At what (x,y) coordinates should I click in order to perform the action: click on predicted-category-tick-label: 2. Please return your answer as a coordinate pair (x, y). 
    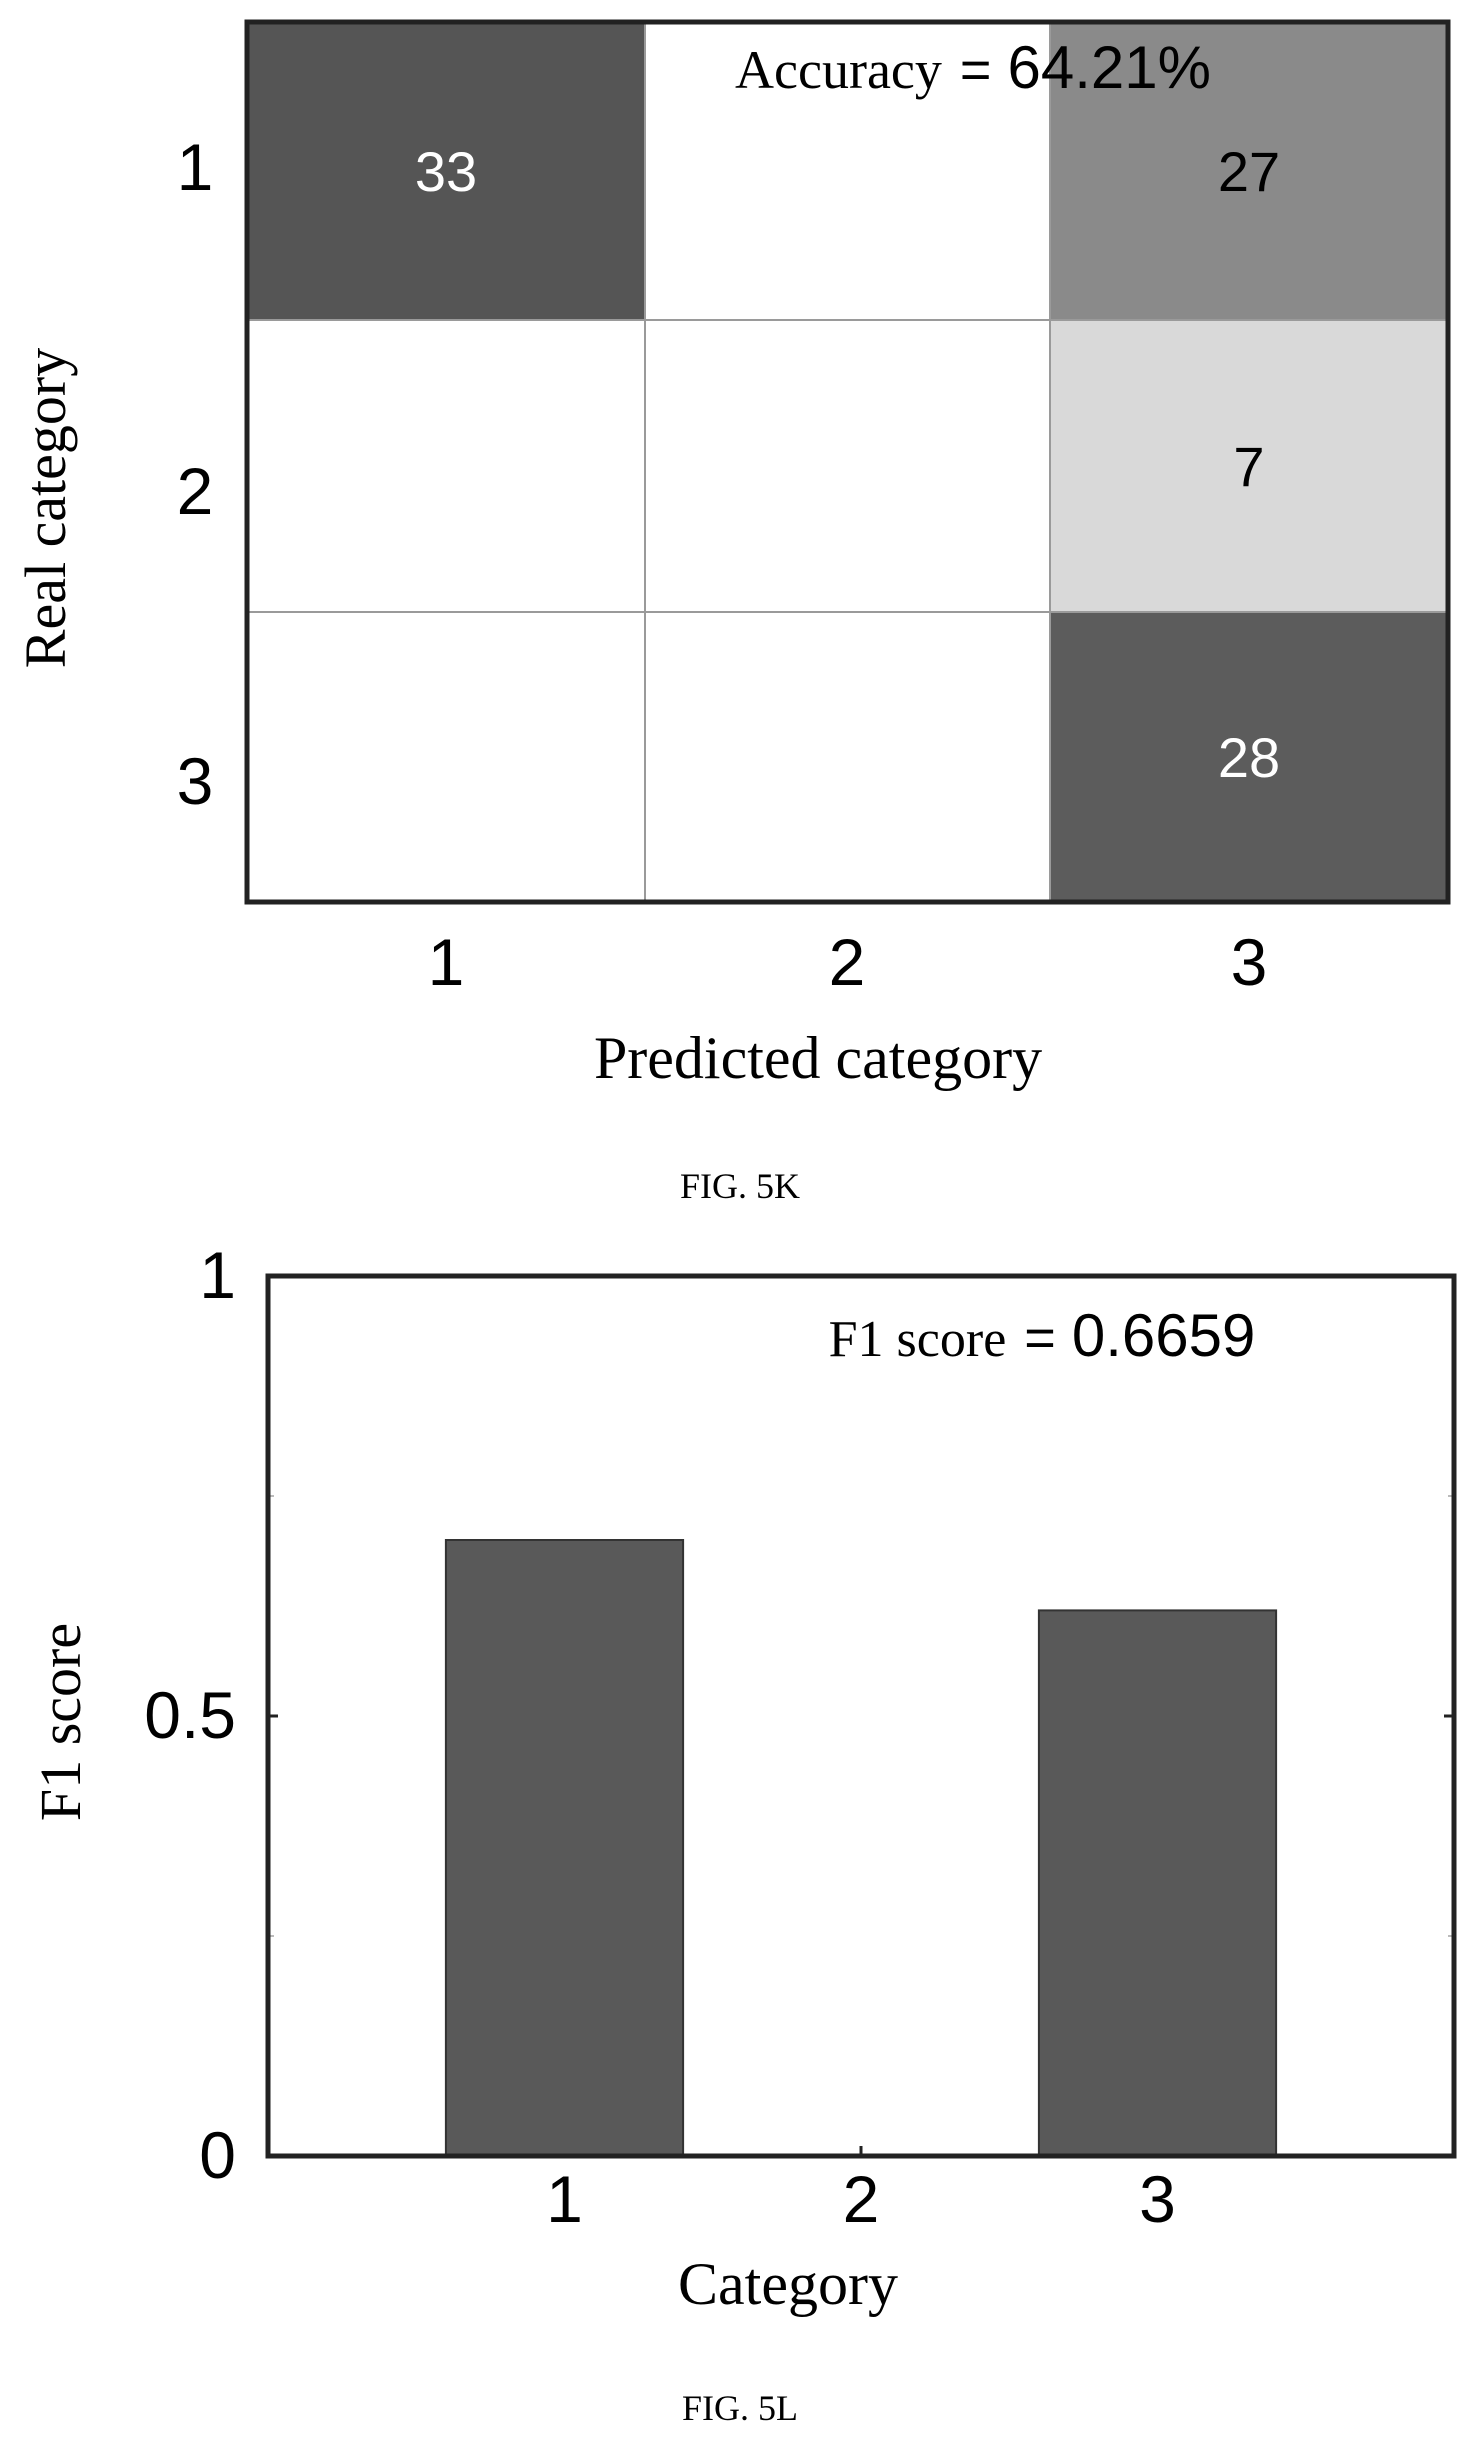
    Looking at the image, I should click on (847, 962).